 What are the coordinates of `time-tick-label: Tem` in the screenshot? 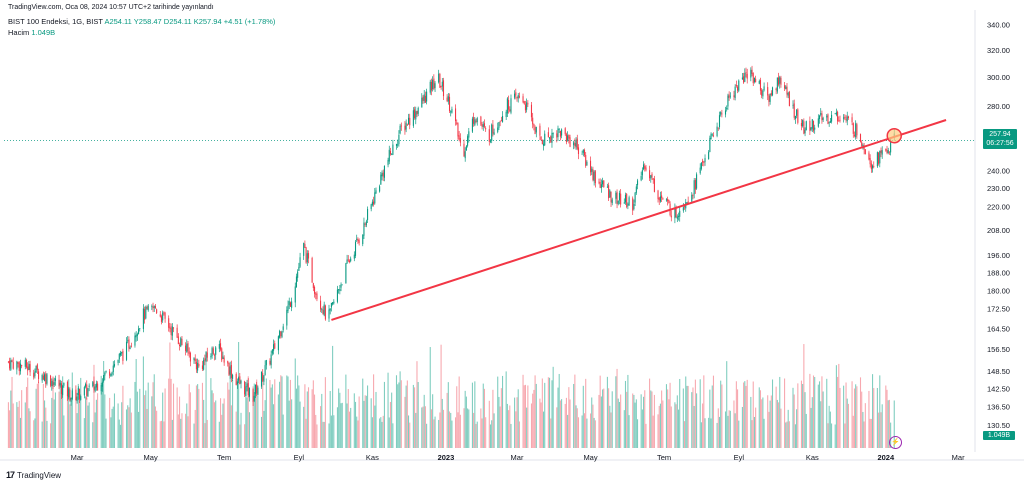 It's located at (664, 457).